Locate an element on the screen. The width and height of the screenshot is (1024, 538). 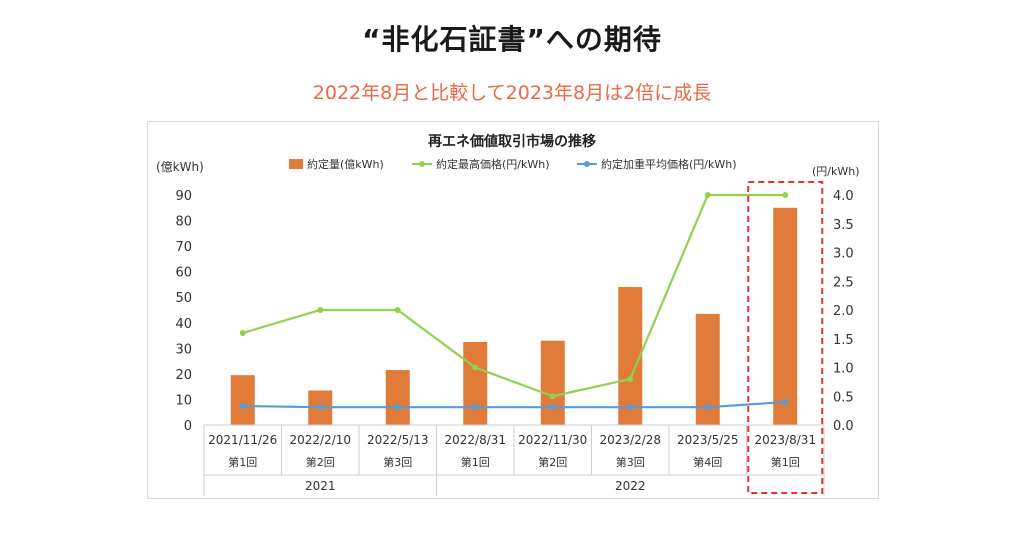
legend-avg-marker is located at coordinates (587, 164).